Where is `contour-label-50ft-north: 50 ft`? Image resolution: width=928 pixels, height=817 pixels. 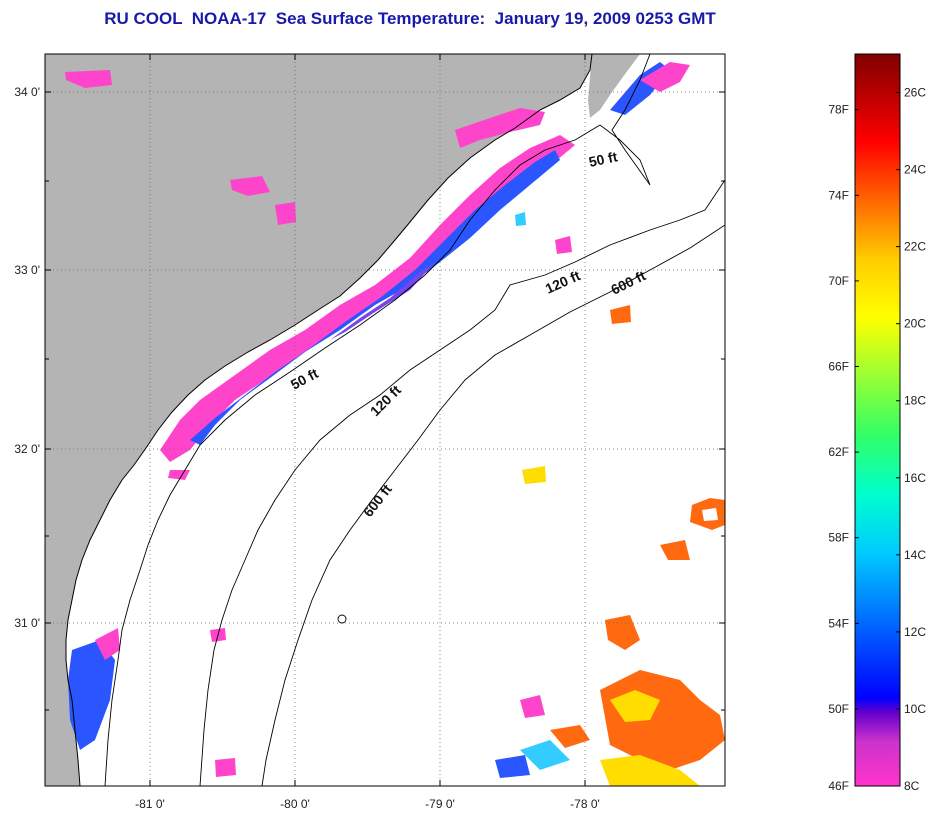
contour-label-50ft-north: 50 ft is located at coordinates (603, 159).